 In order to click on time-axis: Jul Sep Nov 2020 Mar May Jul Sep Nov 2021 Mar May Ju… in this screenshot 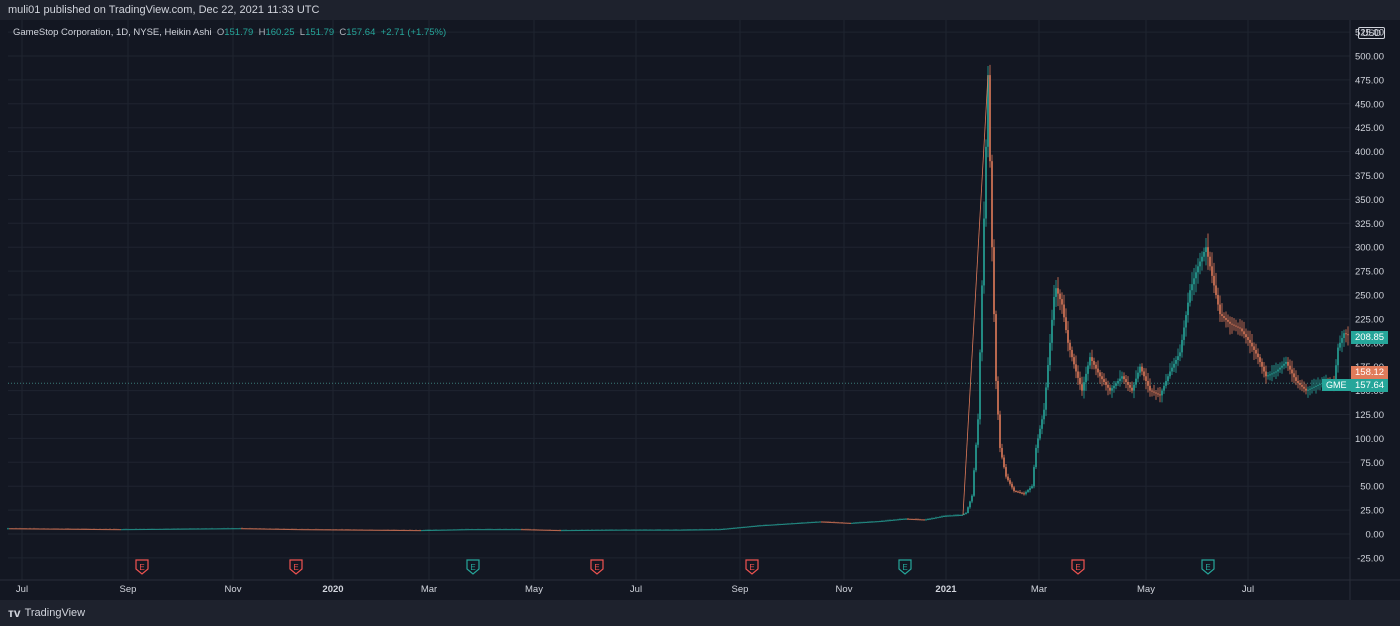, I will do `click(635, 589)`.